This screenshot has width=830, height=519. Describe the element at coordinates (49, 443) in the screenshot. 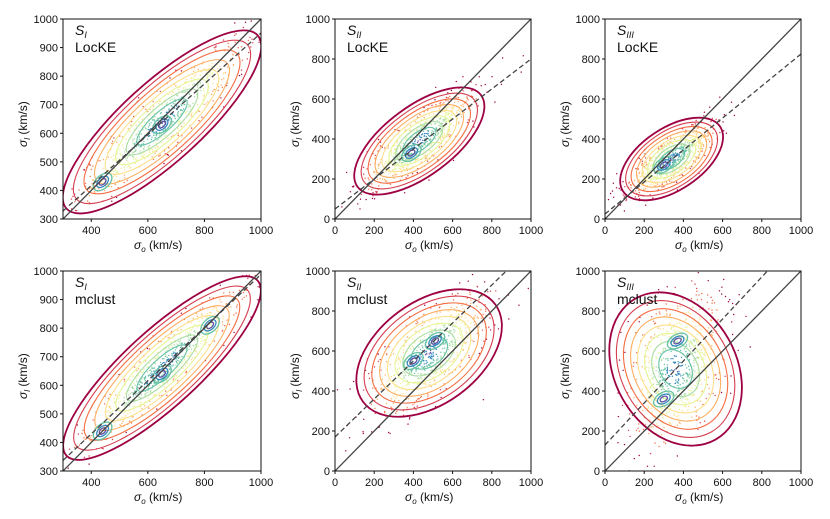

I see `y-tick-label: 400` at that location.